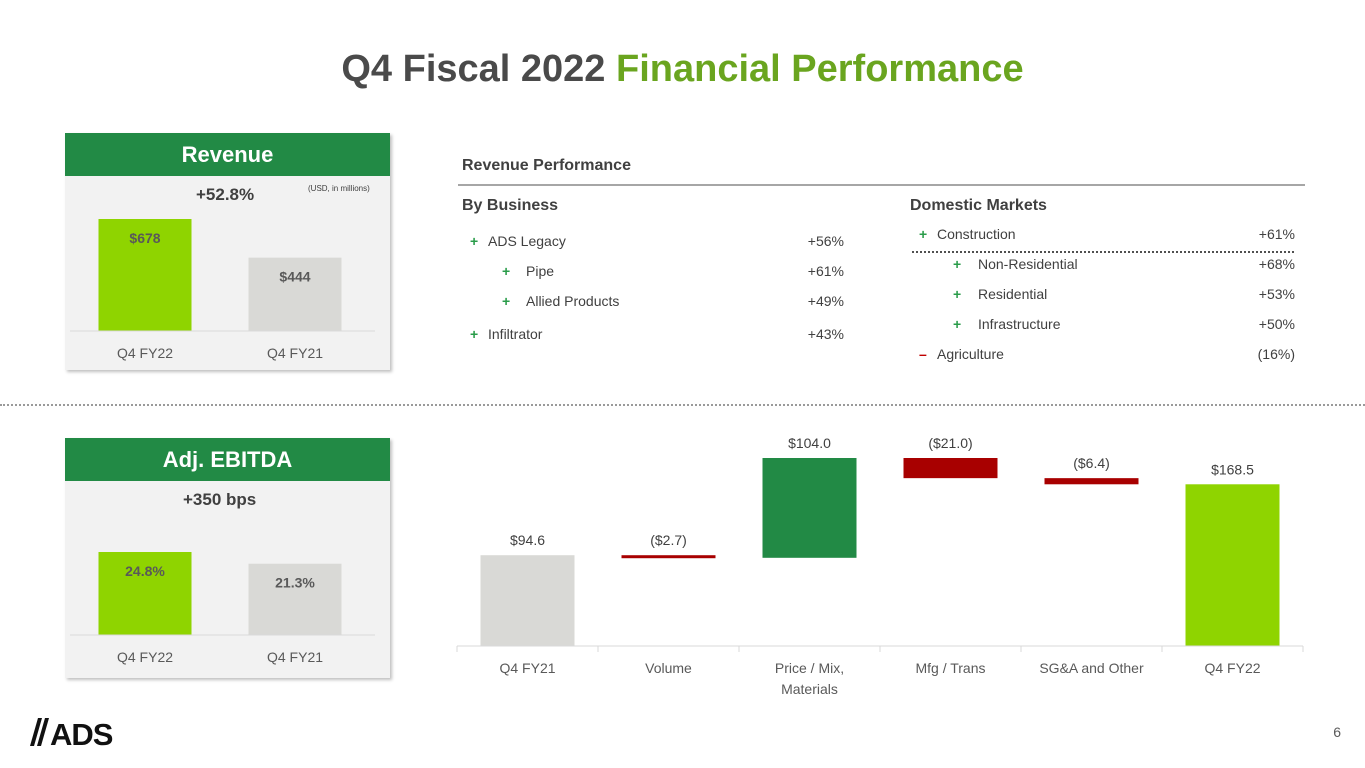 The height and width of the screenshot is (768, 1365). I want to click on revenue-units-note: (USD, in millions), so click(339, 188).